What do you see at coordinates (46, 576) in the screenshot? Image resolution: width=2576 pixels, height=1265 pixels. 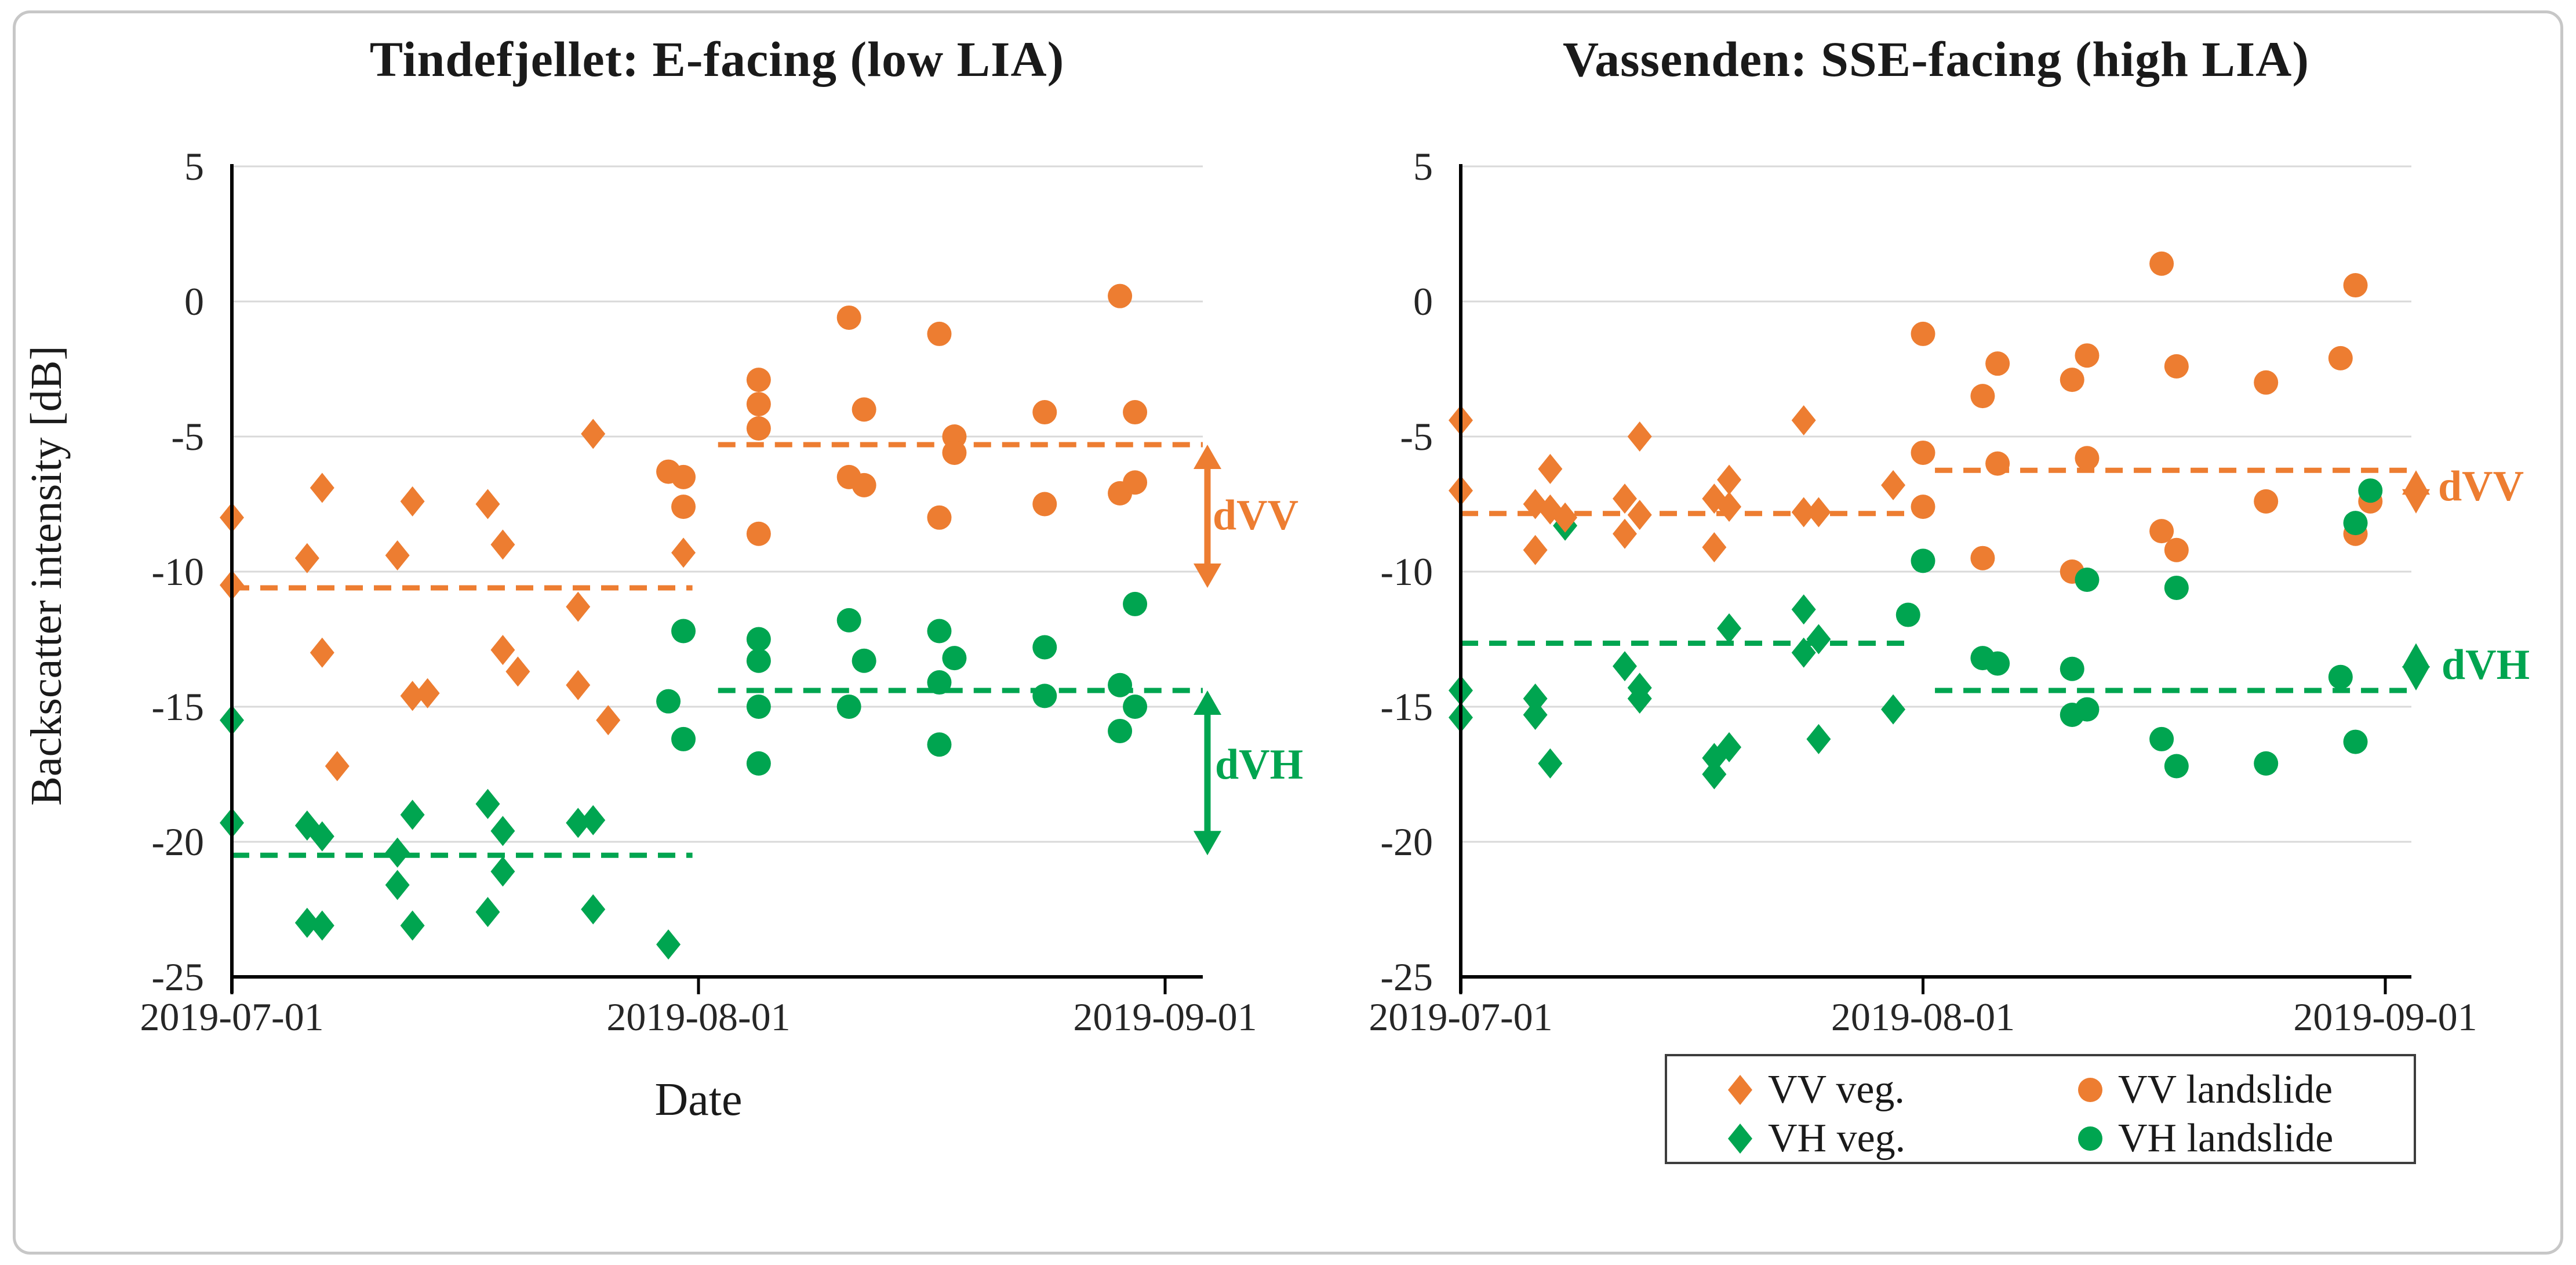 I see `y-axis-title: Backscatter intensity [dB]` at bounding box center [46, 576].